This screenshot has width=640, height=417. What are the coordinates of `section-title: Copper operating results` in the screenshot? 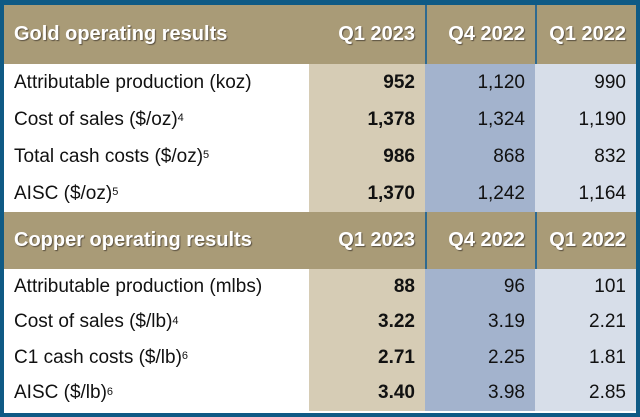 It's located at (156, 240).